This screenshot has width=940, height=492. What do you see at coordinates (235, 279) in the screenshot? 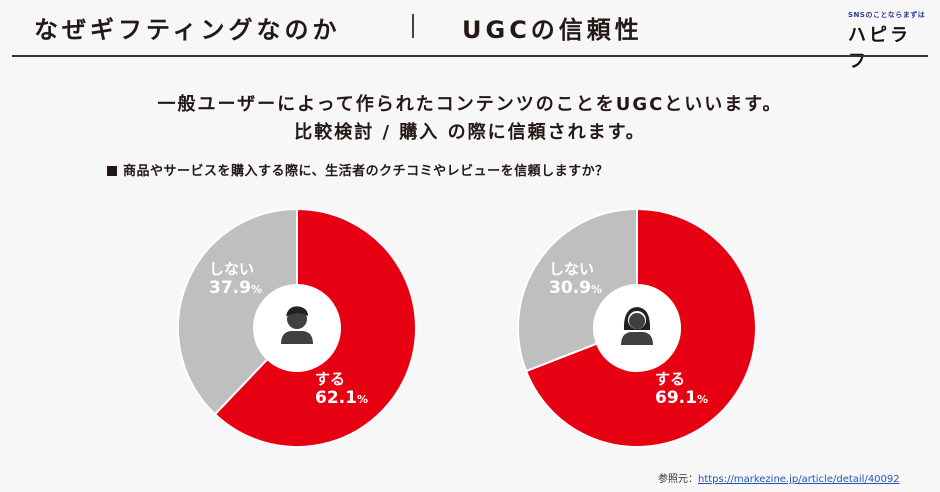
I see `no-label: しない 37.9%` at bounding box center [235, 279].